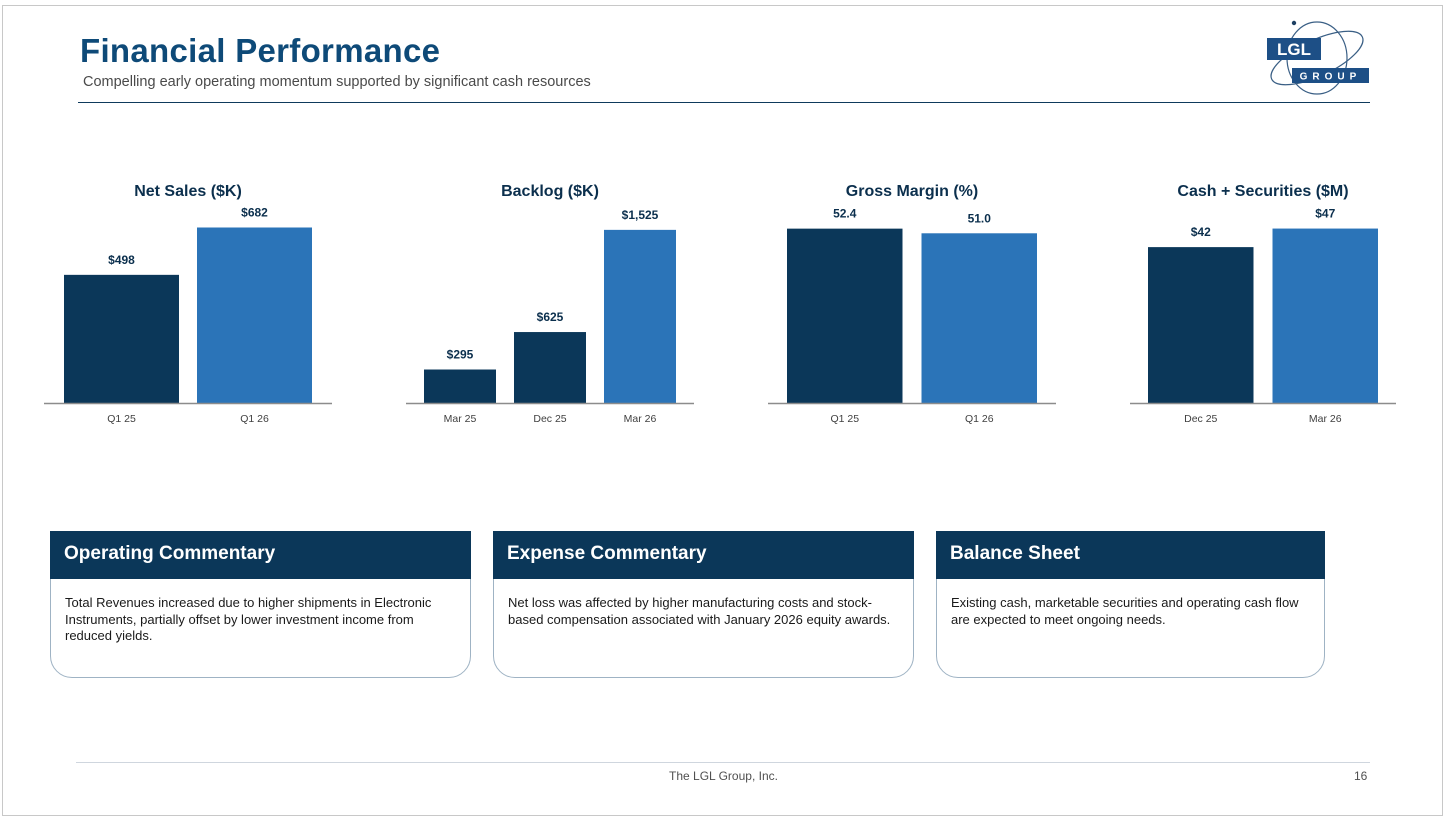 Image resolution: width=1447 pixels, height=822 pixels. Describe the element at coordinates (912, 191) in the screenshot. I see `chart-title: Gross Margin (%)` at that location.